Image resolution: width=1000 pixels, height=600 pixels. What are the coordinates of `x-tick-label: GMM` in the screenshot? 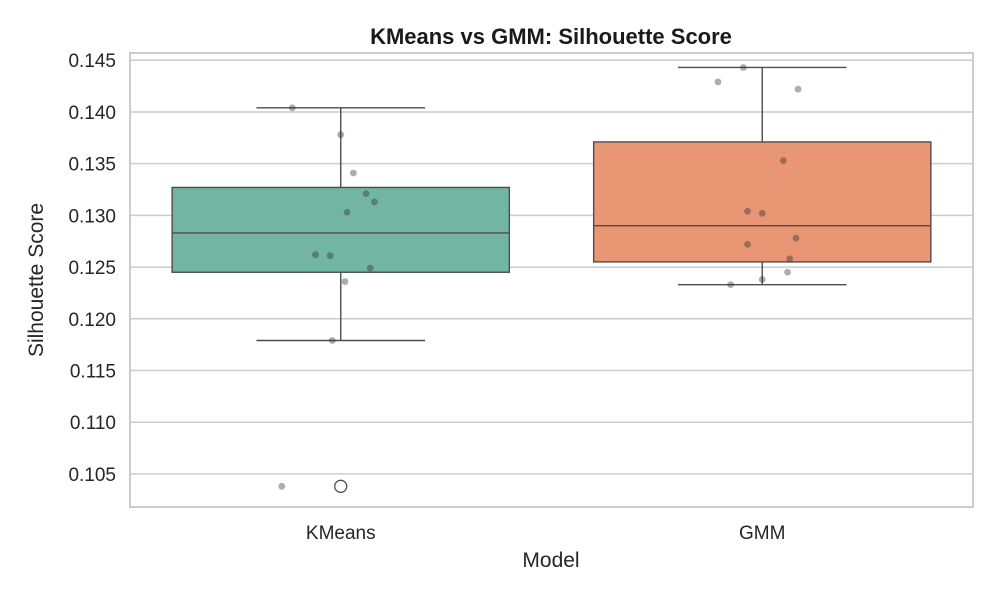 It's located at (762, 533).